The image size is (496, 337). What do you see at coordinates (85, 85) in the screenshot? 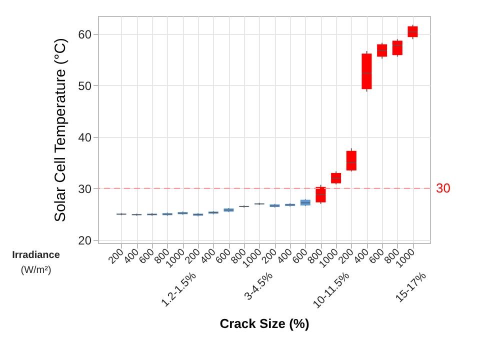
I see `y-tick-label: 50` at bounding box center [85, 85].